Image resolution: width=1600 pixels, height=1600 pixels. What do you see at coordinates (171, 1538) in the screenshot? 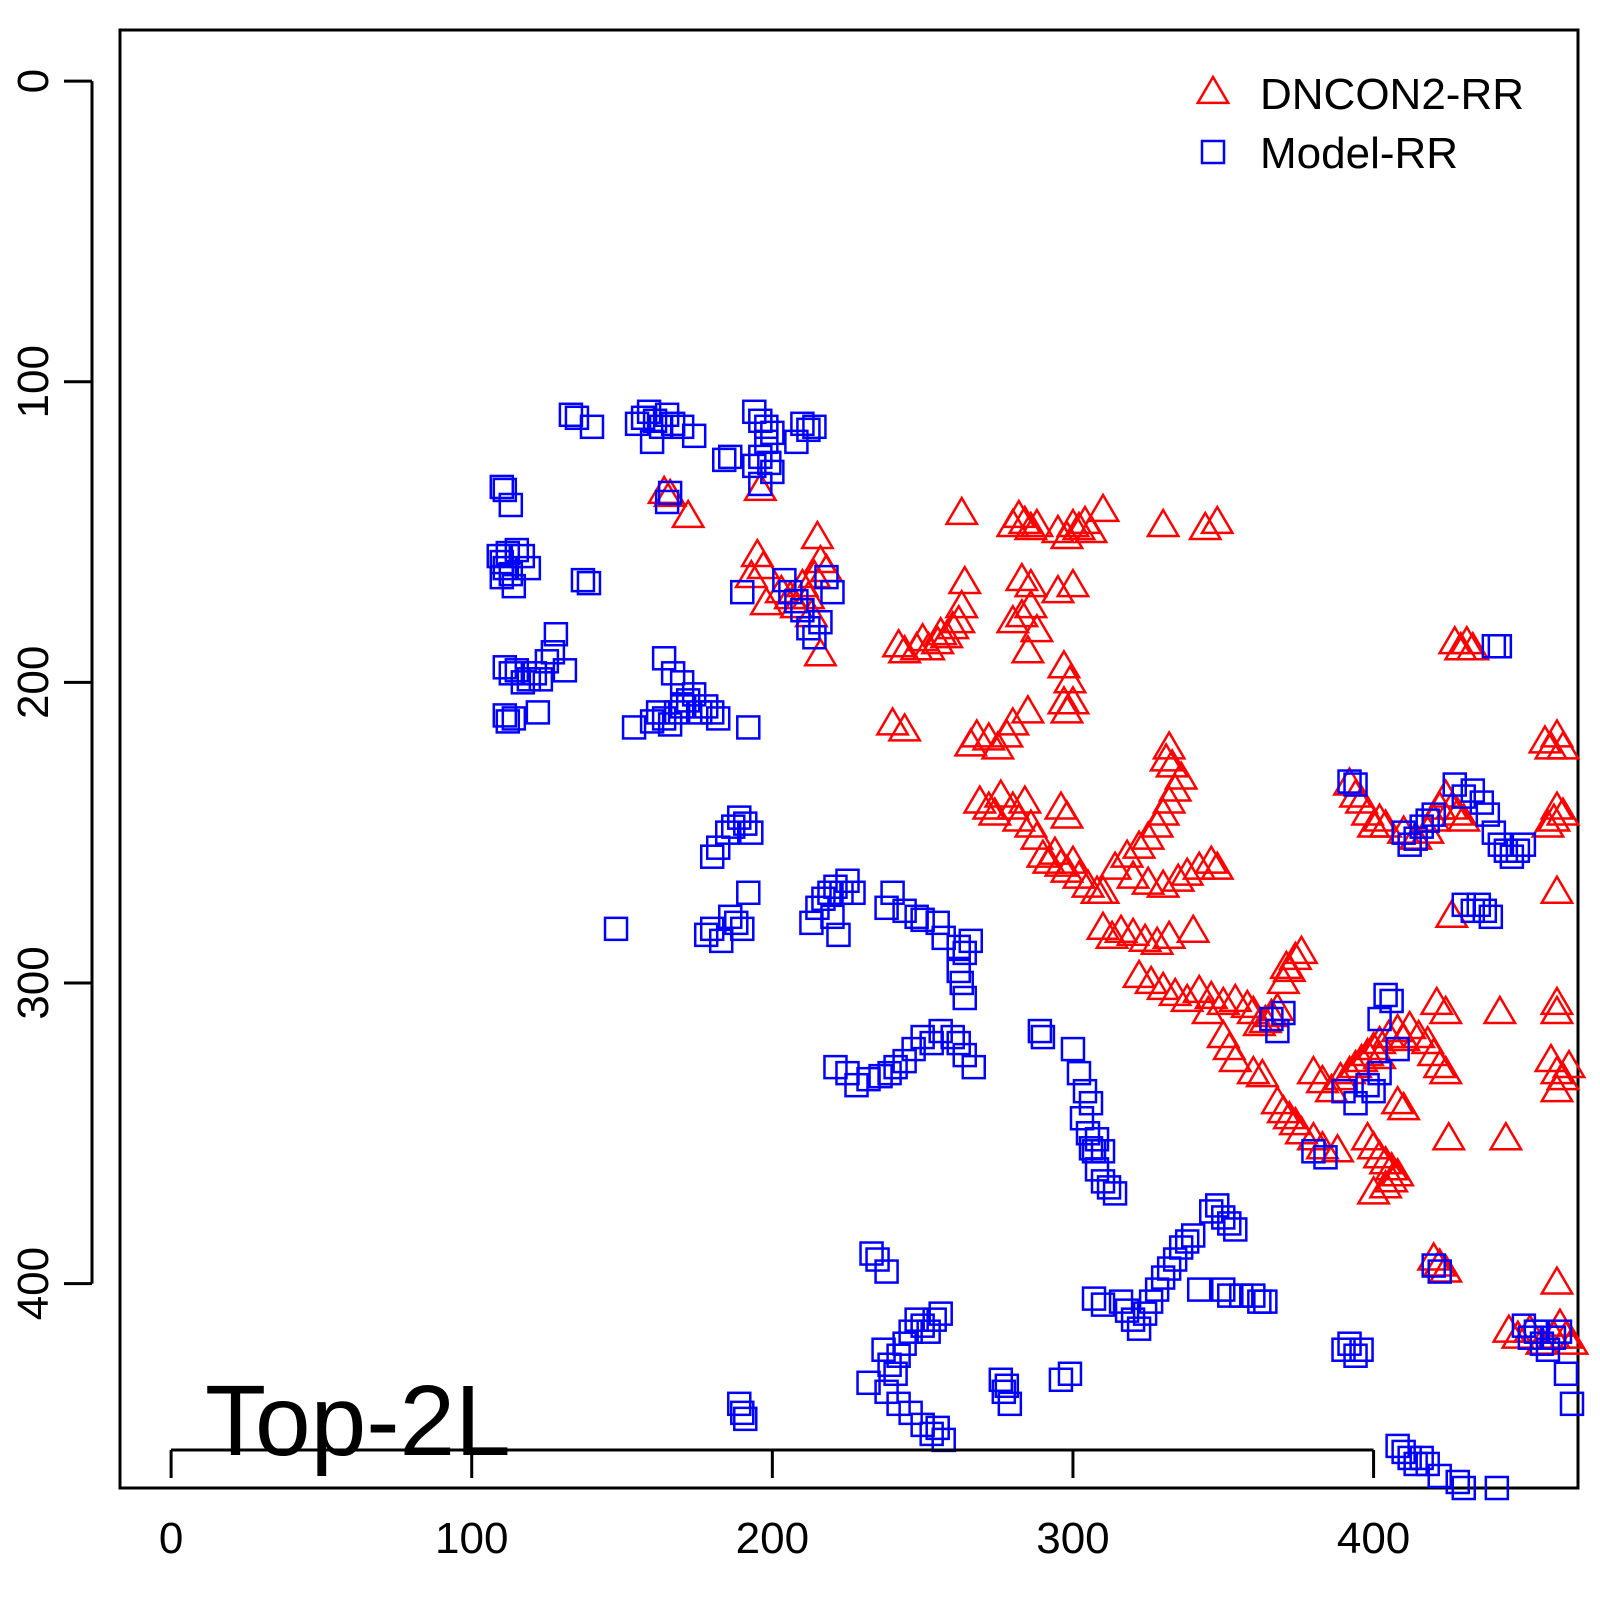
I see `x-tick-label: 0` at bounding box center [171, 1538].